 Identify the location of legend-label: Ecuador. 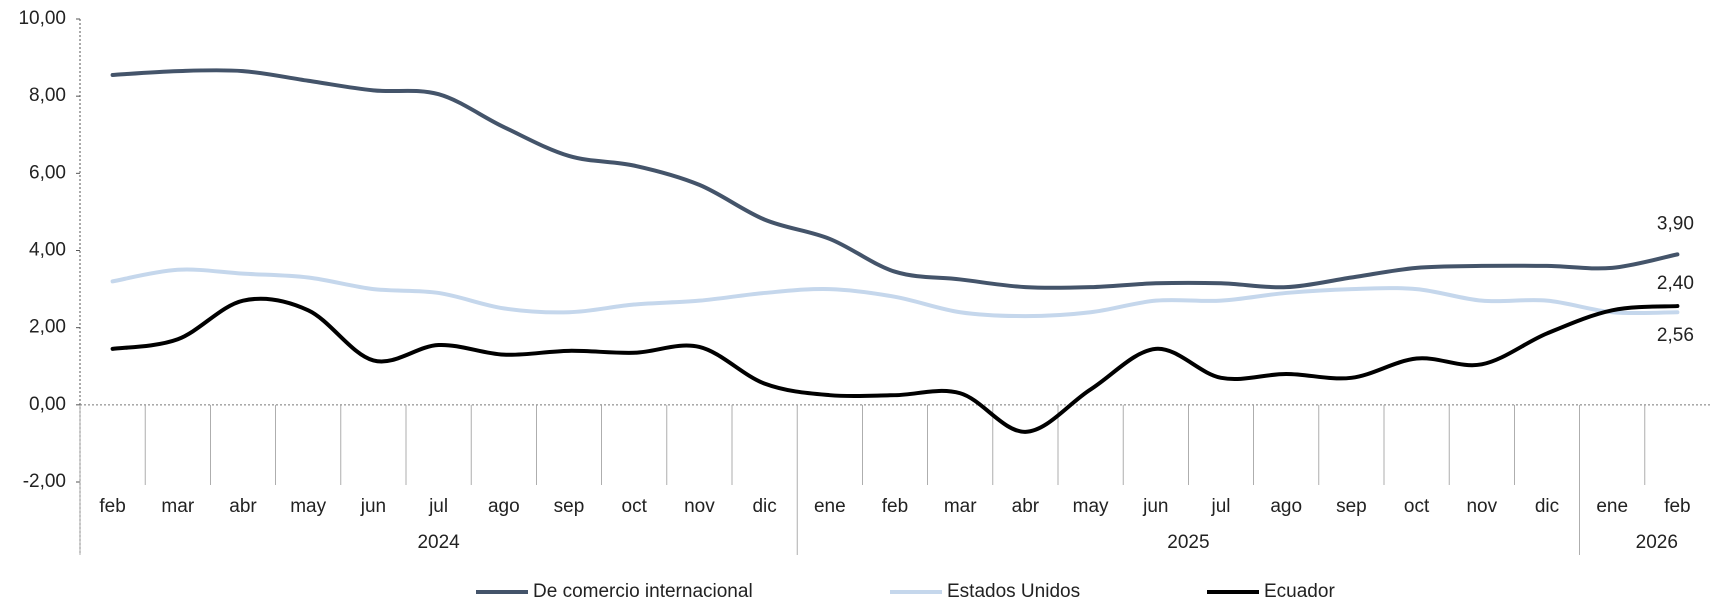
(1299, 591).